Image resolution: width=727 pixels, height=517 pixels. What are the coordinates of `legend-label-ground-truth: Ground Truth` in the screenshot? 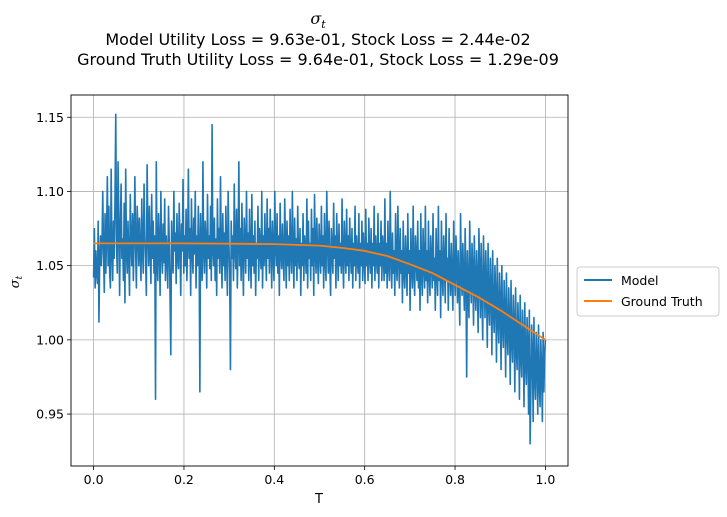 It's located at (662, 301).